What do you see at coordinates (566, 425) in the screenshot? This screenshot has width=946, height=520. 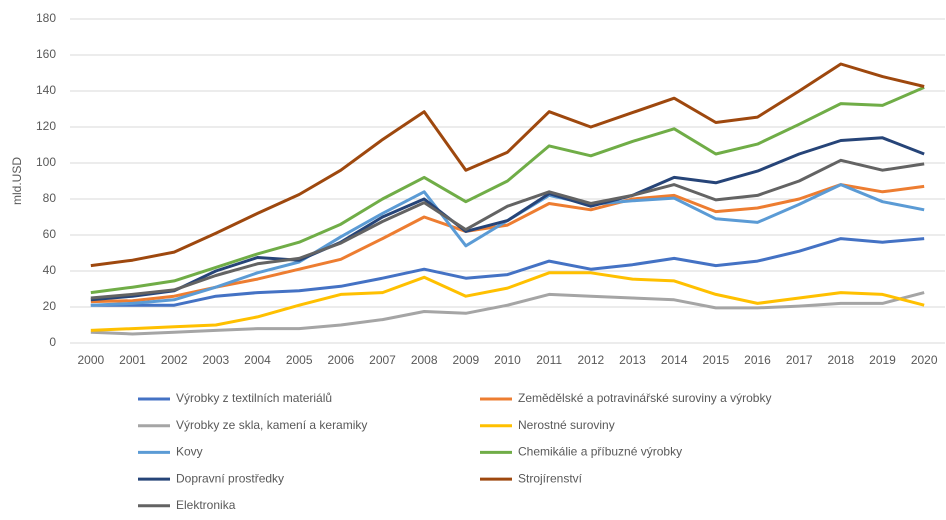 I see `legend-label: Nerostné suroviny` at bounding box center [566, 425].